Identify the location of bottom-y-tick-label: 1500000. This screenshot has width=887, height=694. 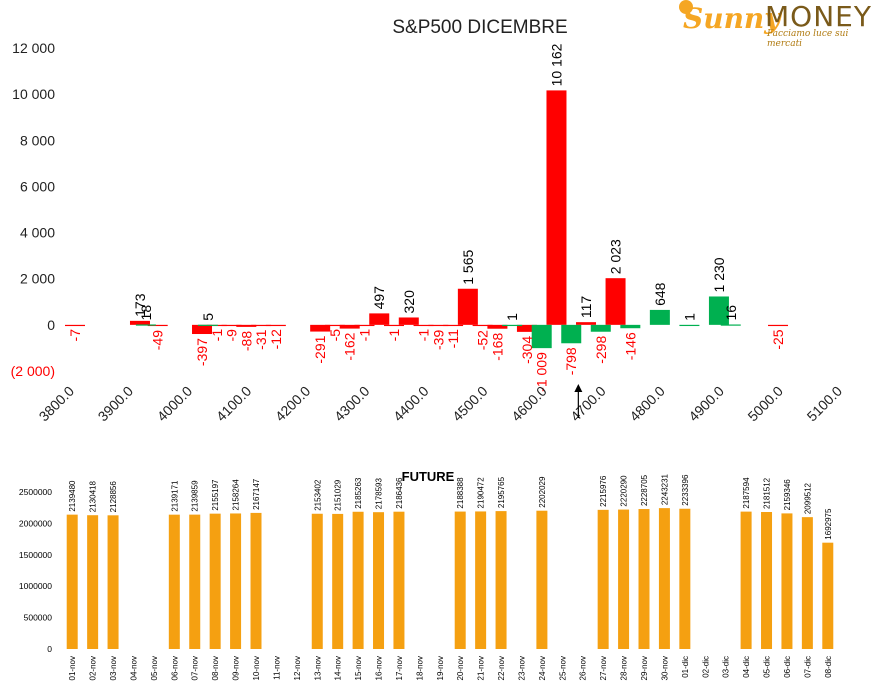
(35, 555).